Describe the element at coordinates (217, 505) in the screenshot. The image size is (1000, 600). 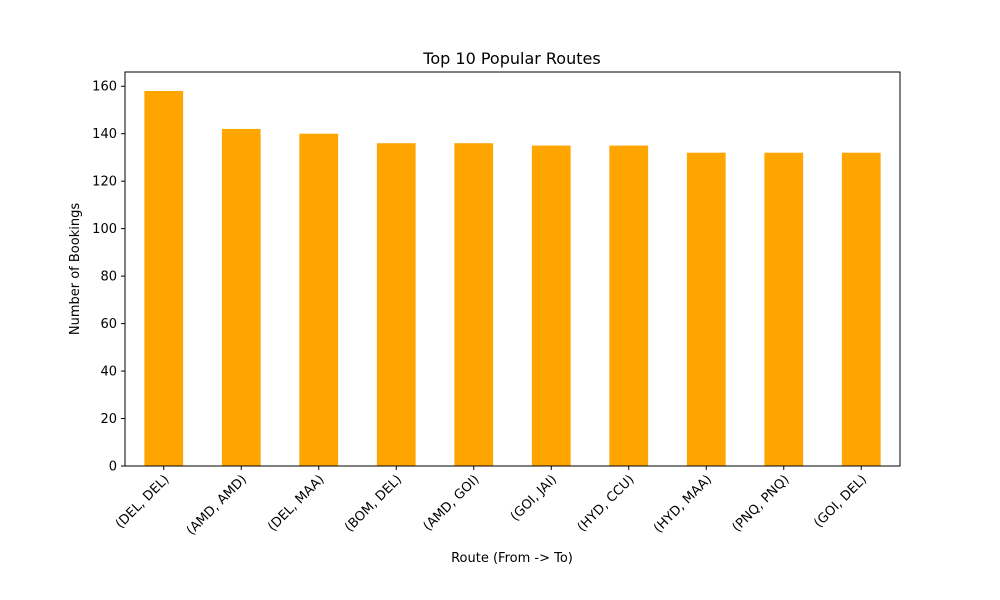
I see `x-tick-label: (AMD, AMD)` at that location.